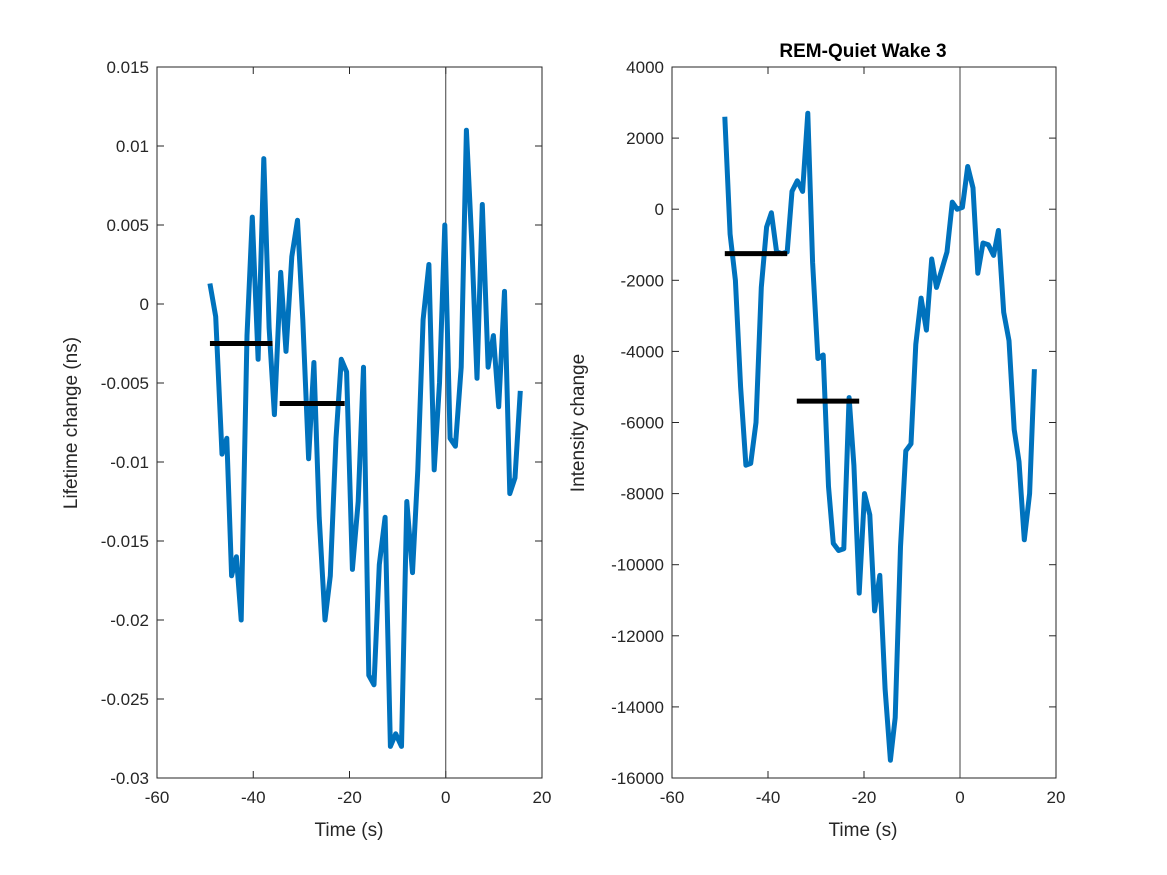 This screenshot has height=875, width=1167. Describe the element at coordinates (637, 636) in the screenshot. I see `y-tick-label: -12000` at that location.